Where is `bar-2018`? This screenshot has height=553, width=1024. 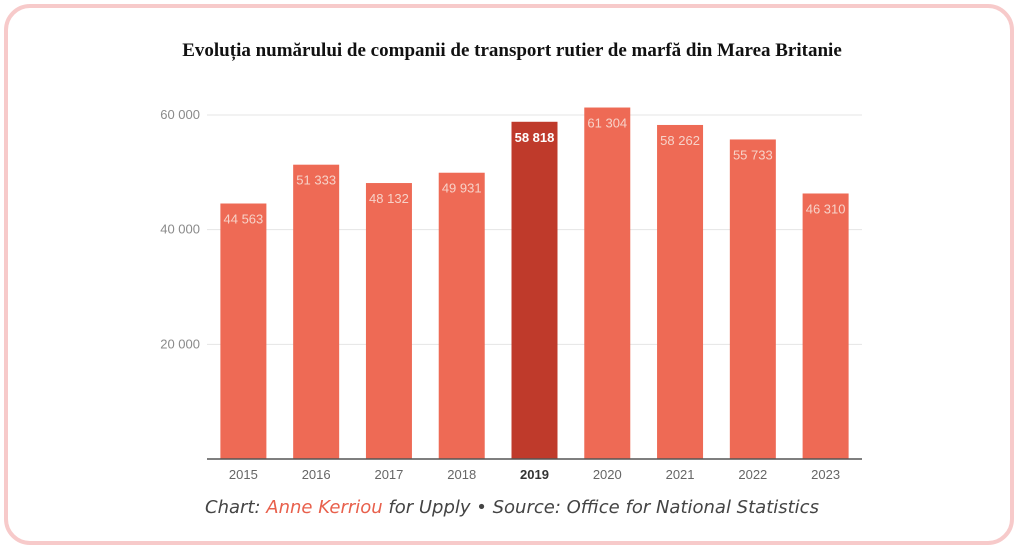 bar-2018 is located at coordinates (461, 315).